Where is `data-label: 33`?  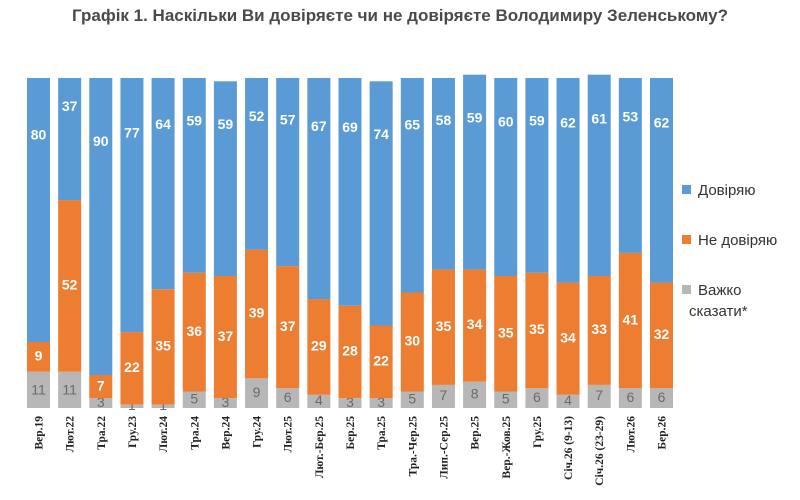
data-label: 33 is located at coordinates (599, 329).